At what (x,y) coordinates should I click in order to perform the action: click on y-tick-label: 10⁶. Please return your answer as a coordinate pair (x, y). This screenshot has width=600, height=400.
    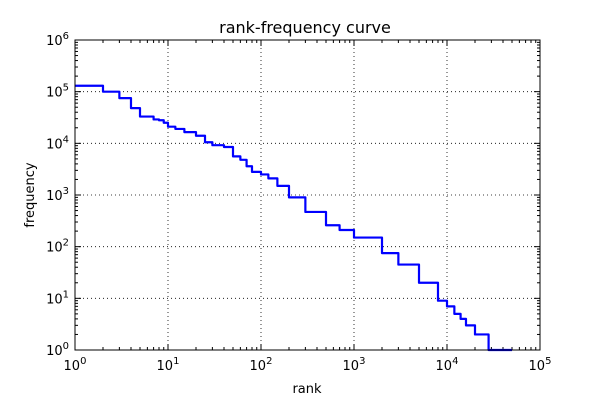
    Looking at the image, I should click on (57, 40).